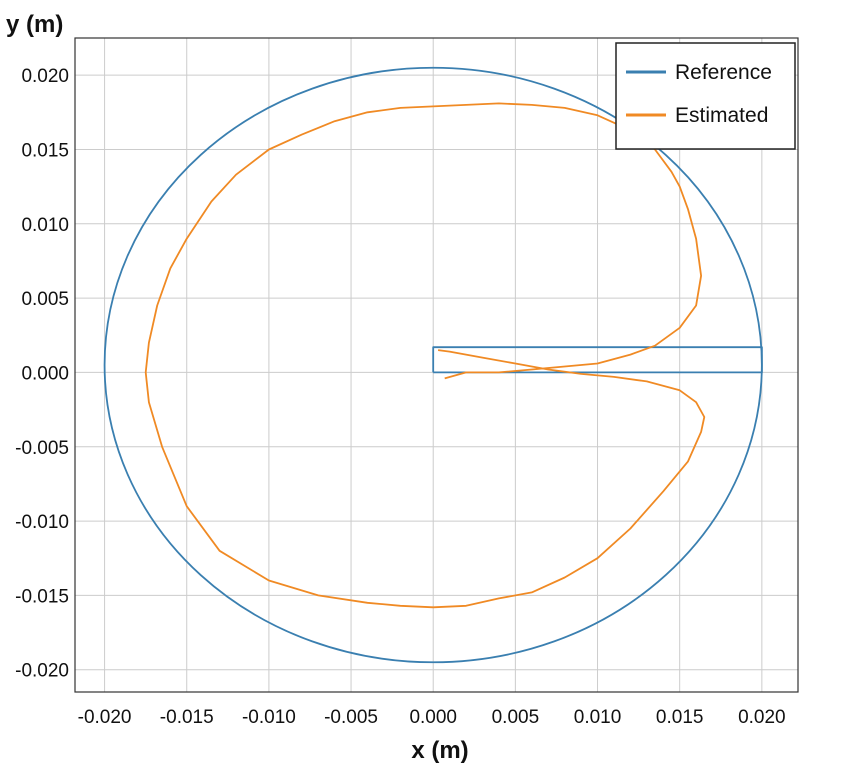  I want to click on y-tick-label: 0.000, so click(45, 373).